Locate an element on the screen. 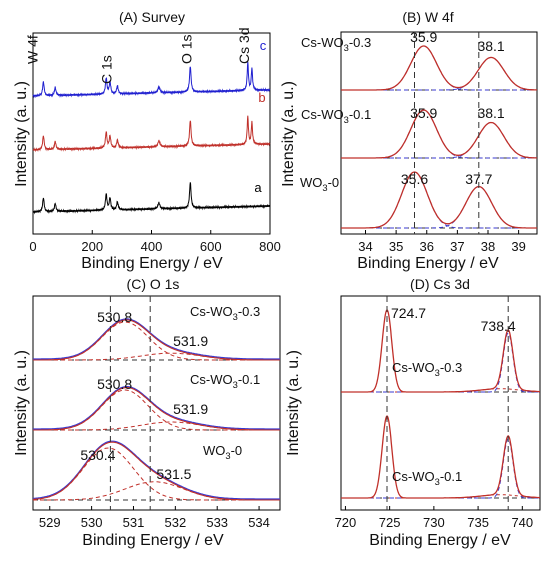  x-tick-label: 534 is located at coordinates (259, 522).